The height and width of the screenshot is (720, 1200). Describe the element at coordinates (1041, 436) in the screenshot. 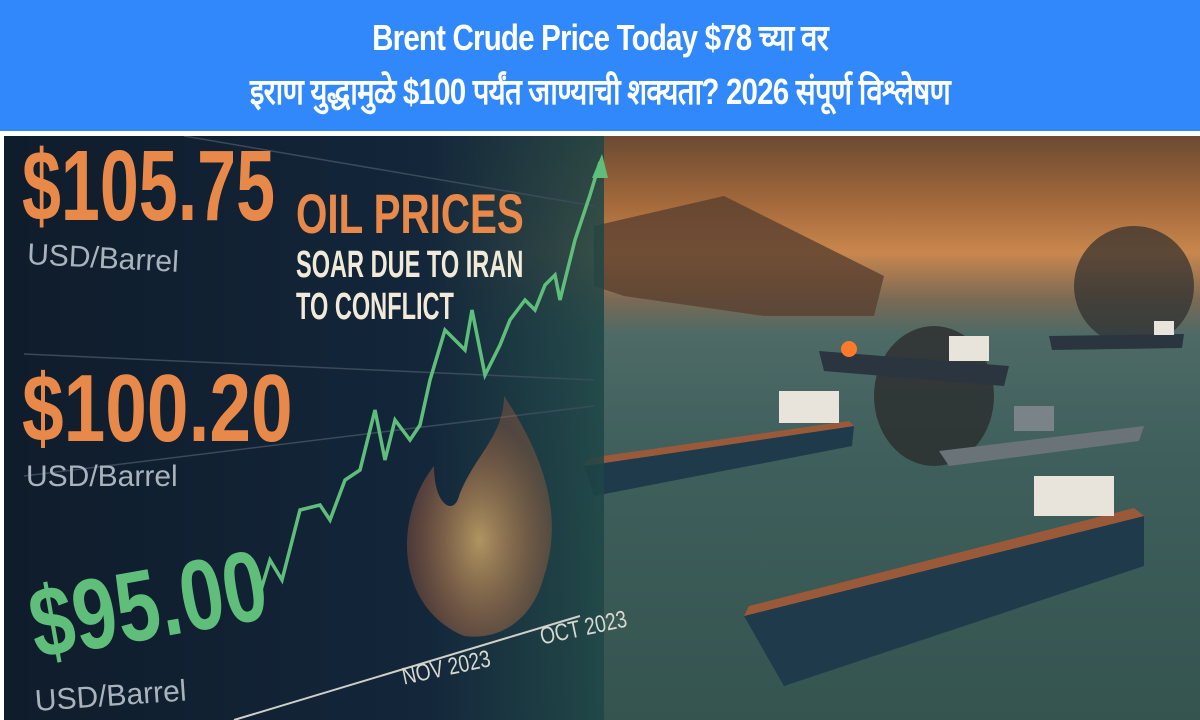

I see `warship` at that location.